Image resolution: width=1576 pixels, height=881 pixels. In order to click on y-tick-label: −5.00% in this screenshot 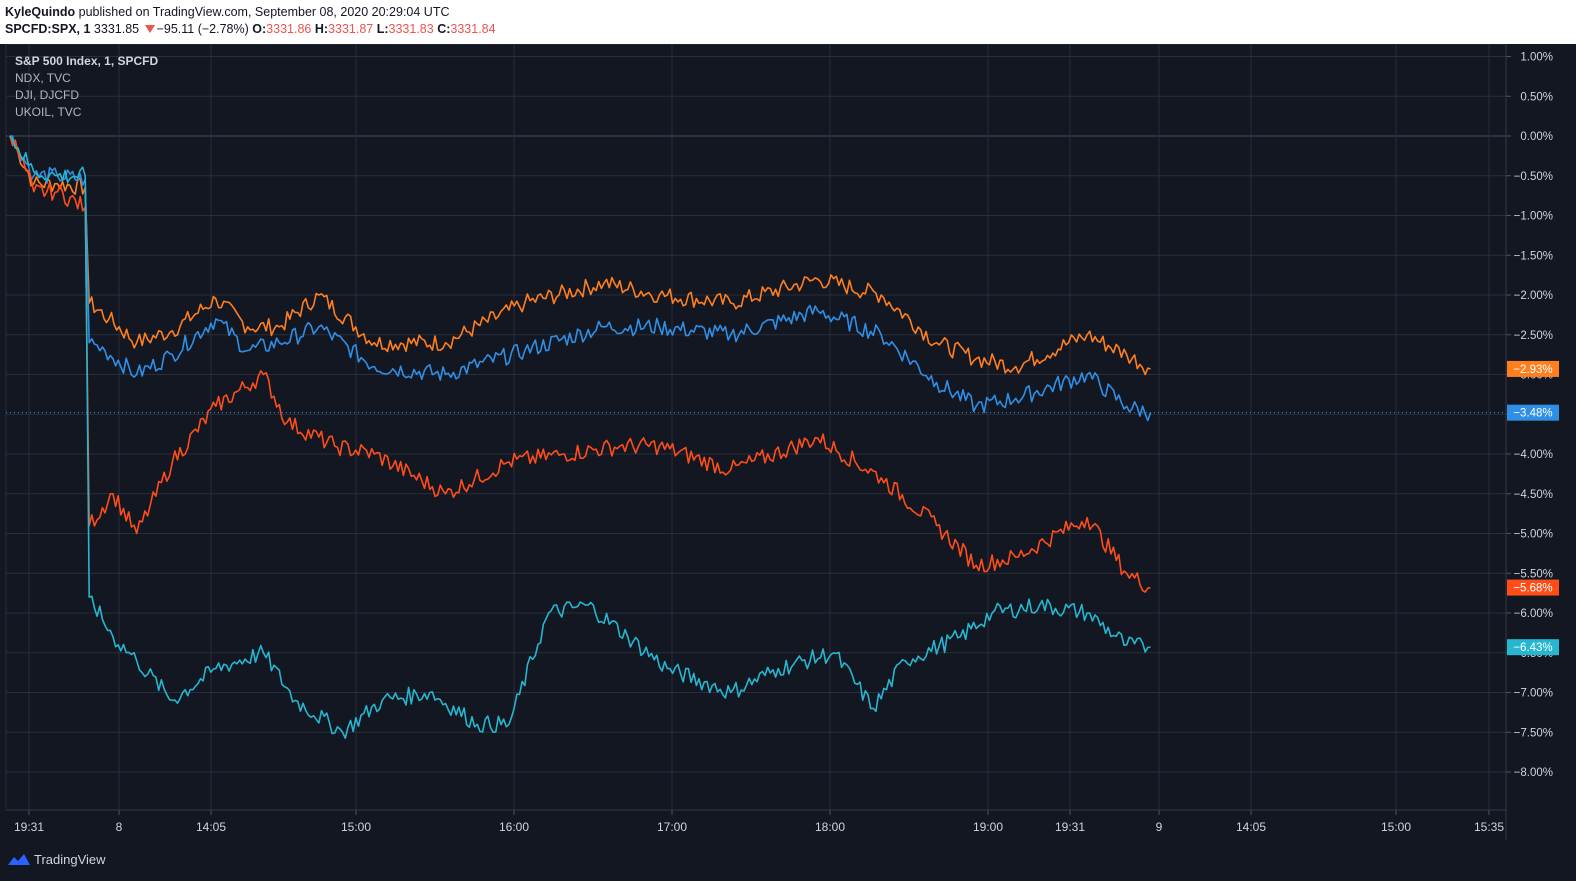, I will do `click(1533, 535)`.